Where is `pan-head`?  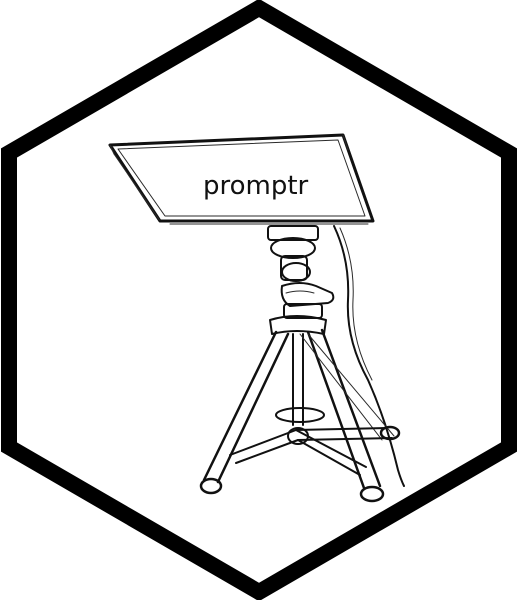 pan-head is located at coordinates (301, 280).